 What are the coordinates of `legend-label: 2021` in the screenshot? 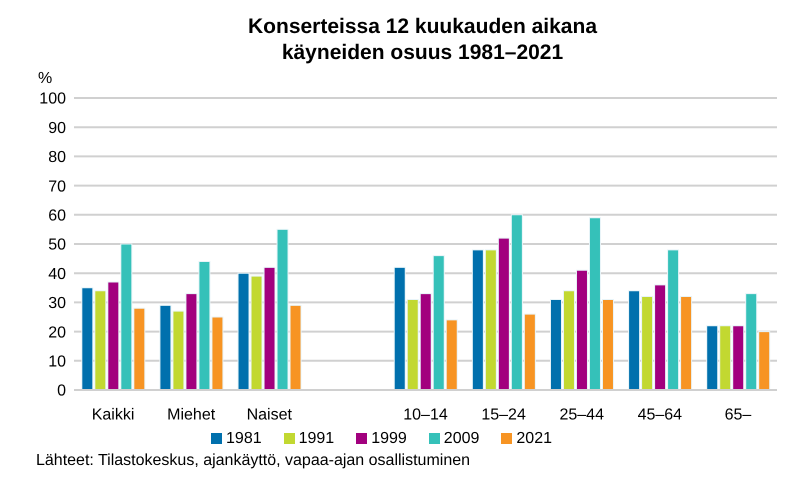 It's located at (534, 438).